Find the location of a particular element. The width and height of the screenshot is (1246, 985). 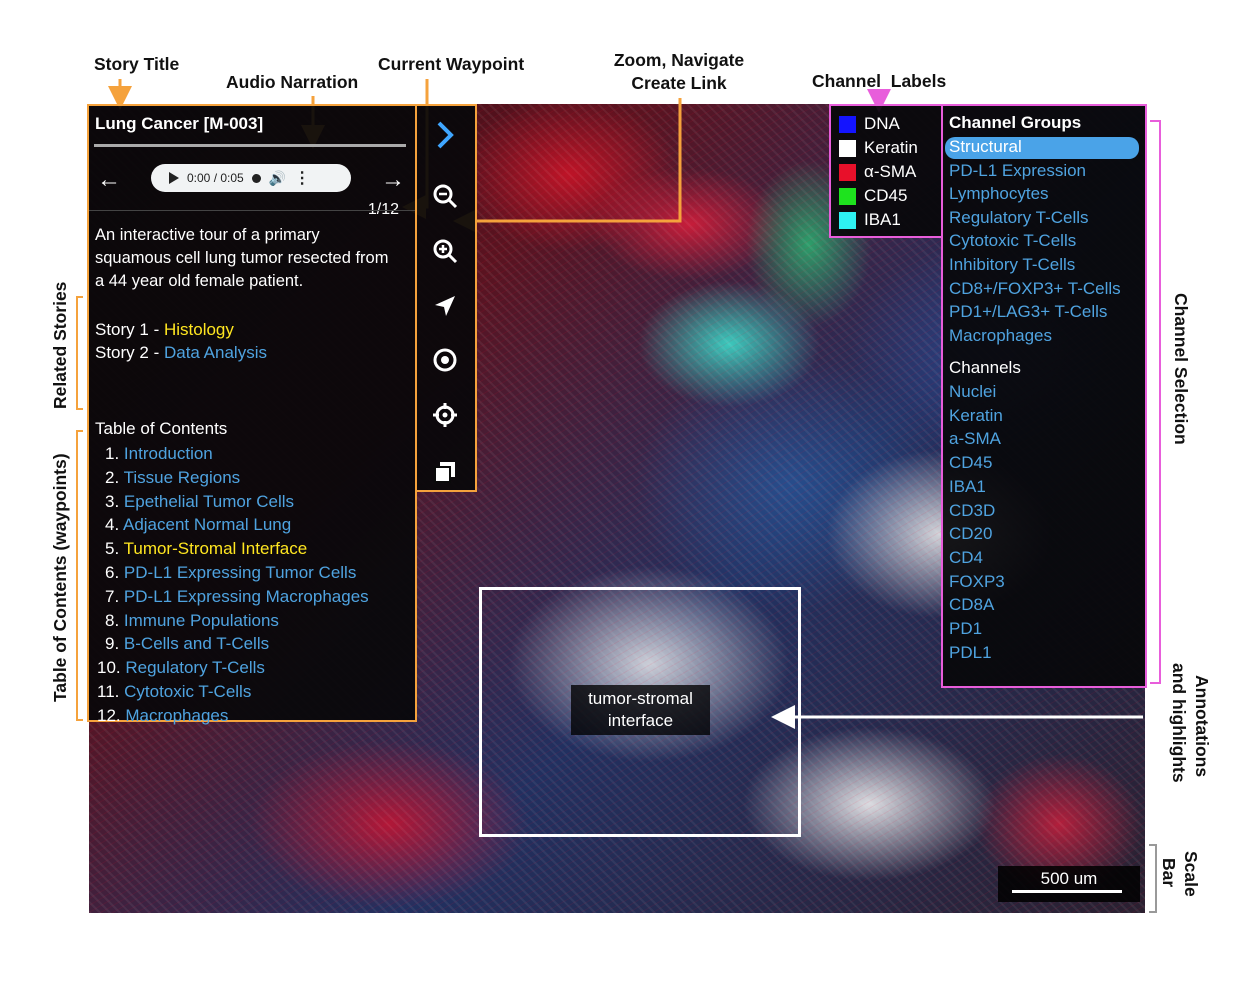

related-story-1: Story 1 - Histology is located at coordinates (164, 330).